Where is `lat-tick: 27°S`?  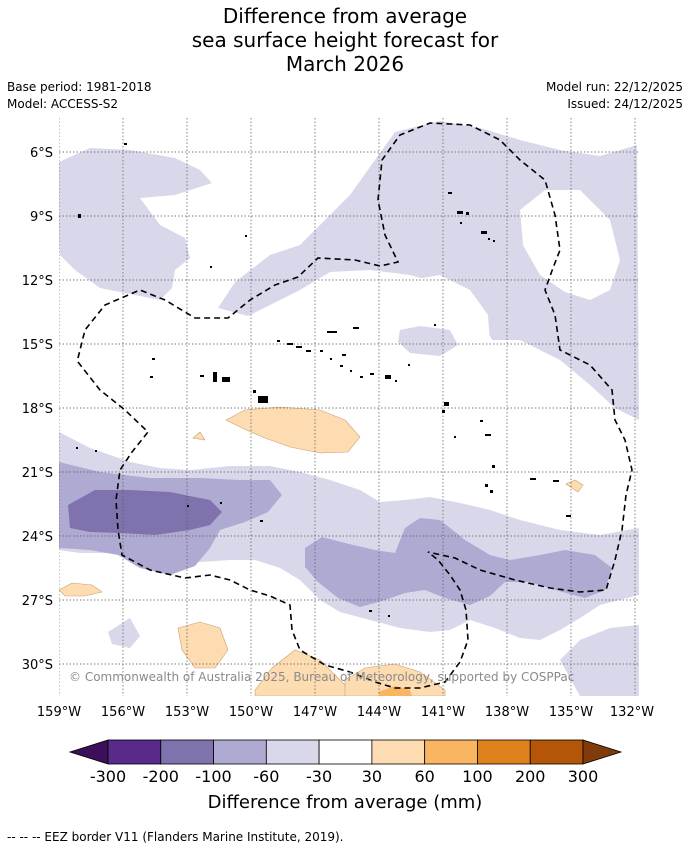 lat-tick: 27°S is located at coordinates (37, 601).